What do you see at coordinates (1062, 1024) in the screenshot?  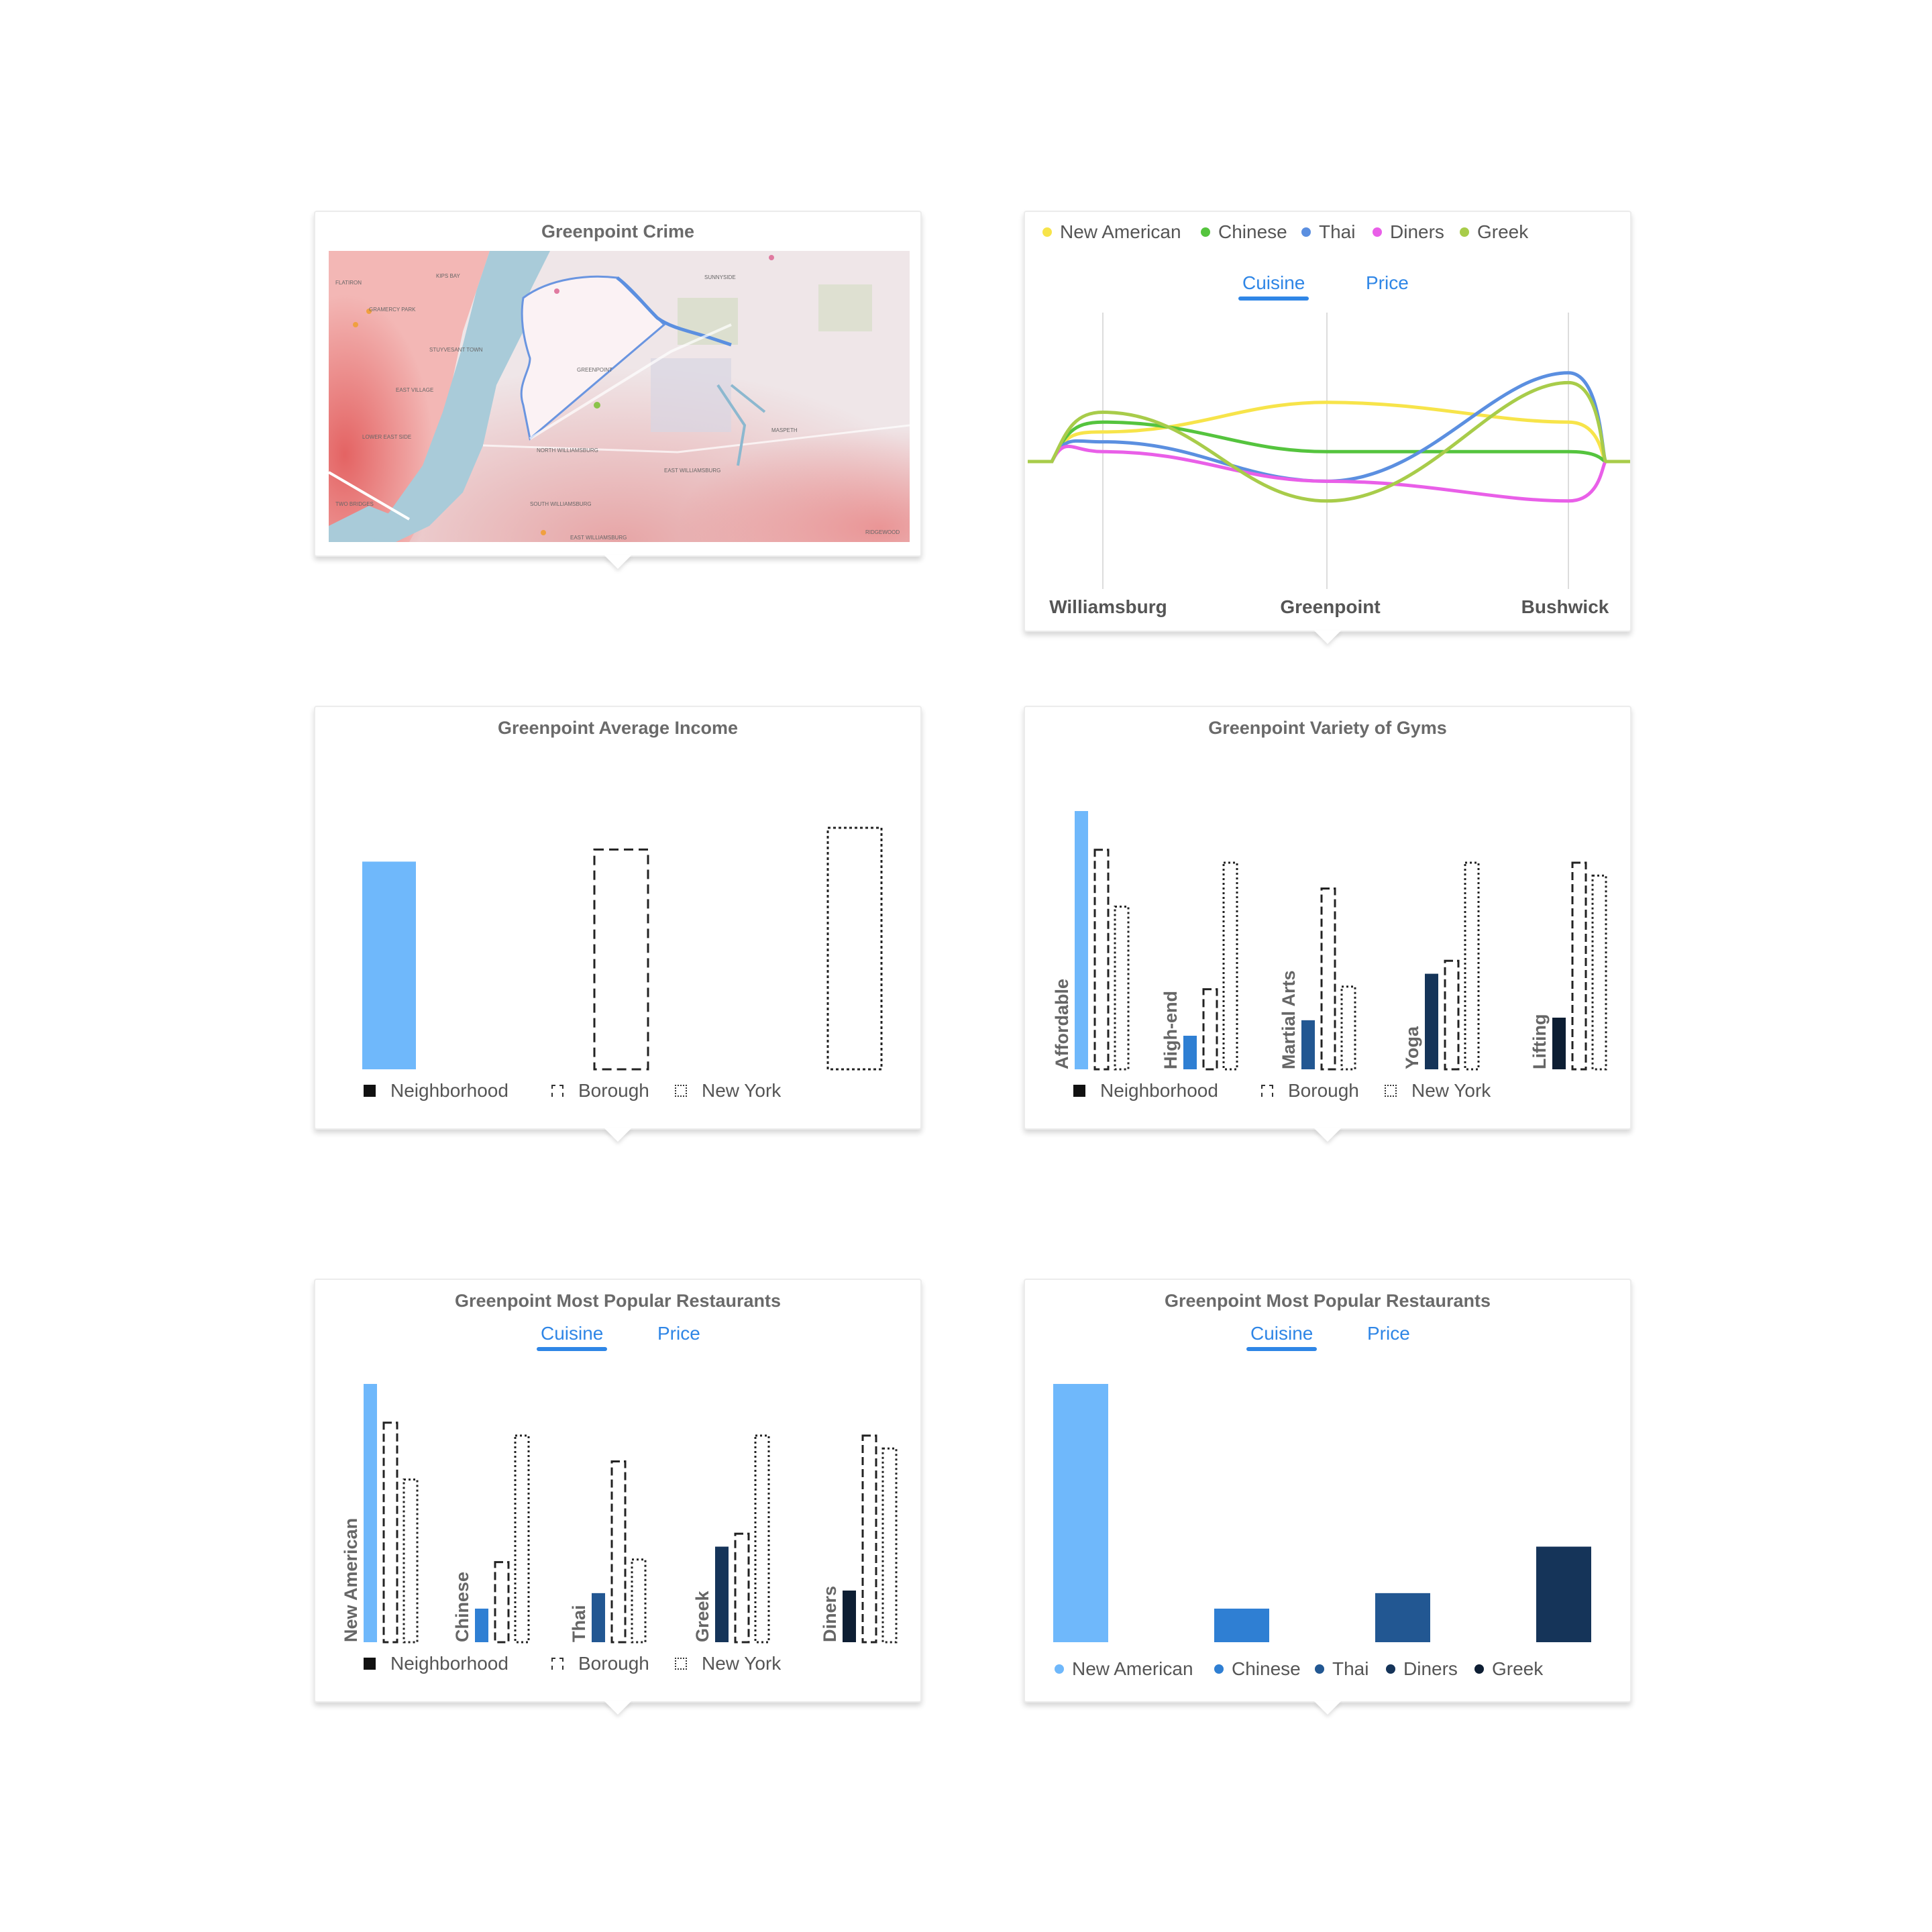 I see `category-label: Affordable` at bounding box center [1062, 1024].